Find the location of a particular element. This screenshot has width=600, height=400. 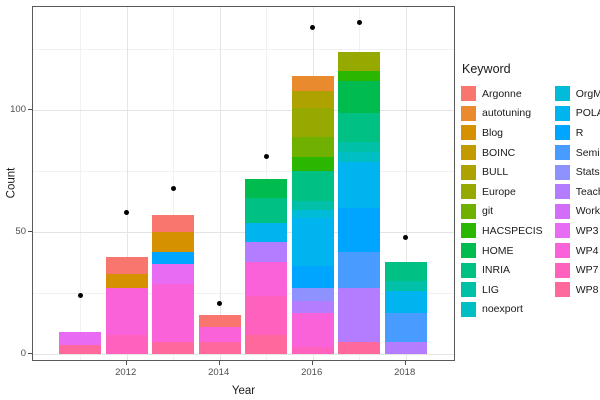

legend-label: OrgMode is located at coordinates (587, 93).